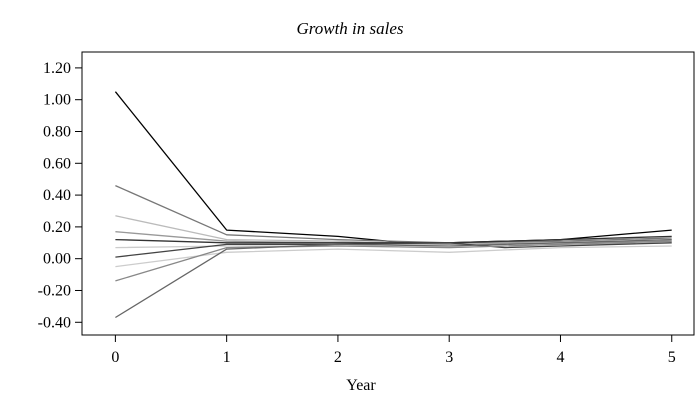 The height and width of the screenshot is (396, 696). Describe the element at coordinates (57, 195) in the screenshot. I see `y-tick-label: 0.40` at that location.